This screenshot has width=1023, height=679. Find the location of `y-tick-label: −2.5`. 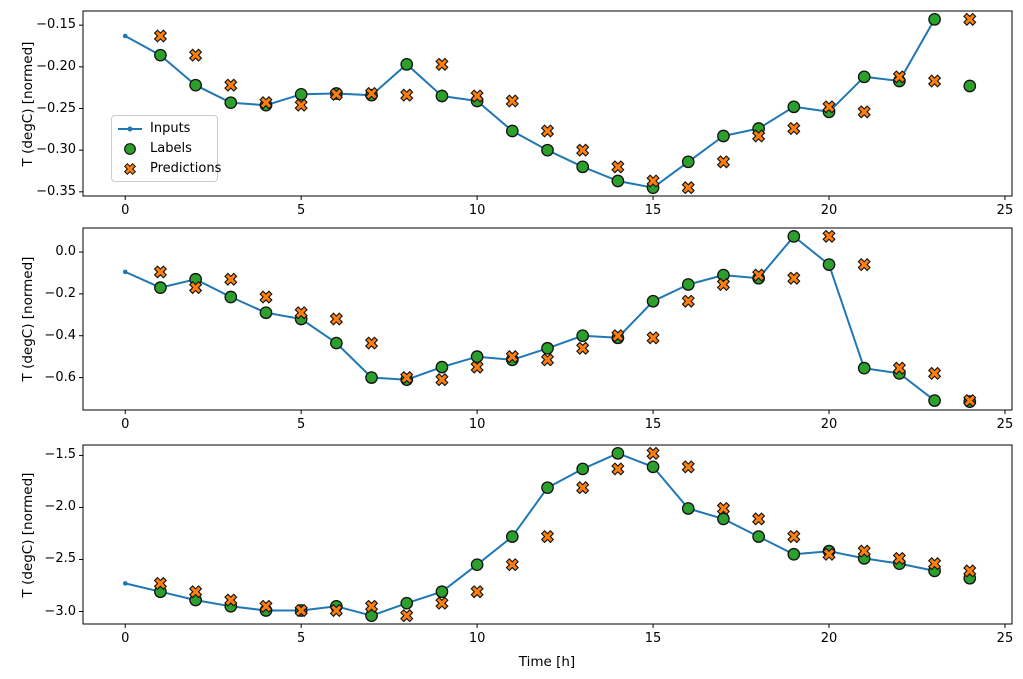

y-tick-label: −2.5 is located at coordinates (60, 559).